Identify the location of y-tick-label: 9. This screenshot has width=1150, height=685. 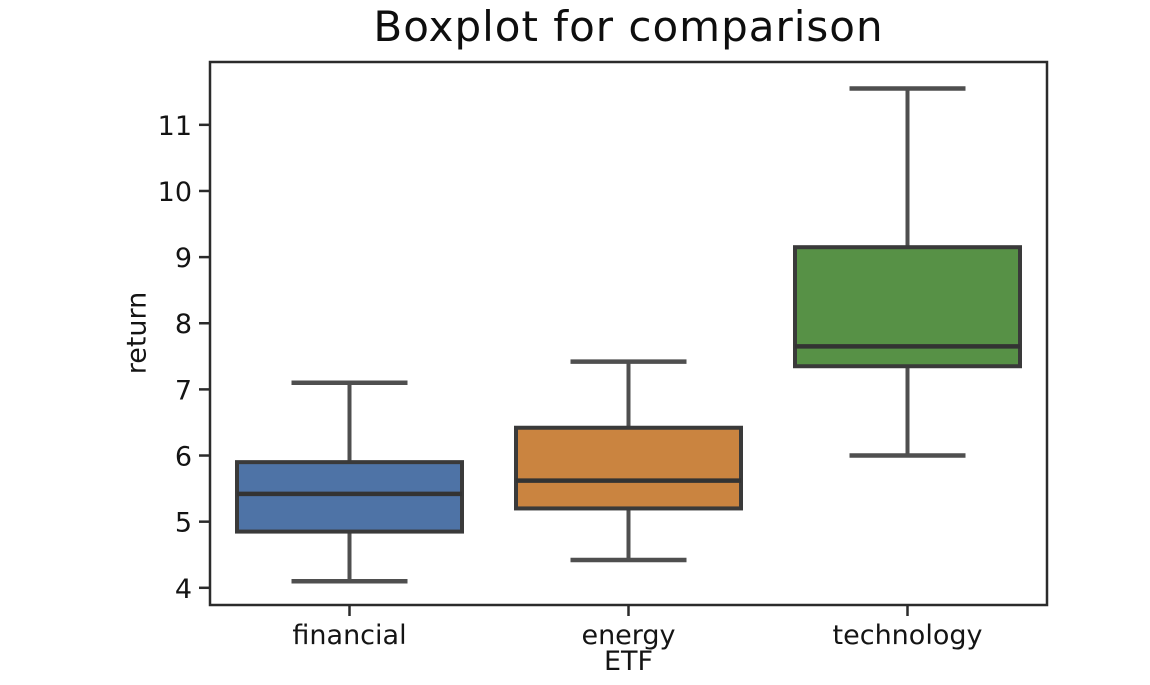
(183, 258).